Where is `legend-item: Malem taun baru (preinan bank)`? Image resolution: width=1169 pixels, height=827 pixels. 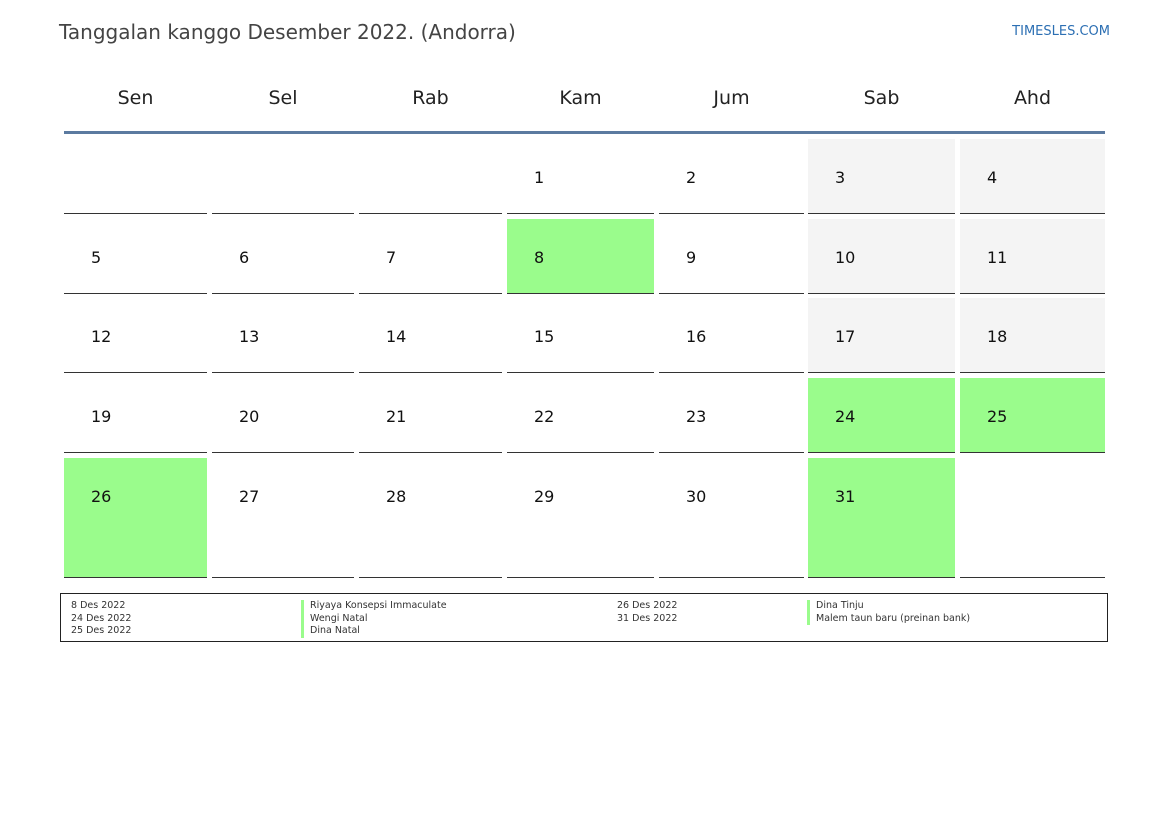 legend-item: Malem taun baru (preinan bank) is located at coordinates (889, 618).